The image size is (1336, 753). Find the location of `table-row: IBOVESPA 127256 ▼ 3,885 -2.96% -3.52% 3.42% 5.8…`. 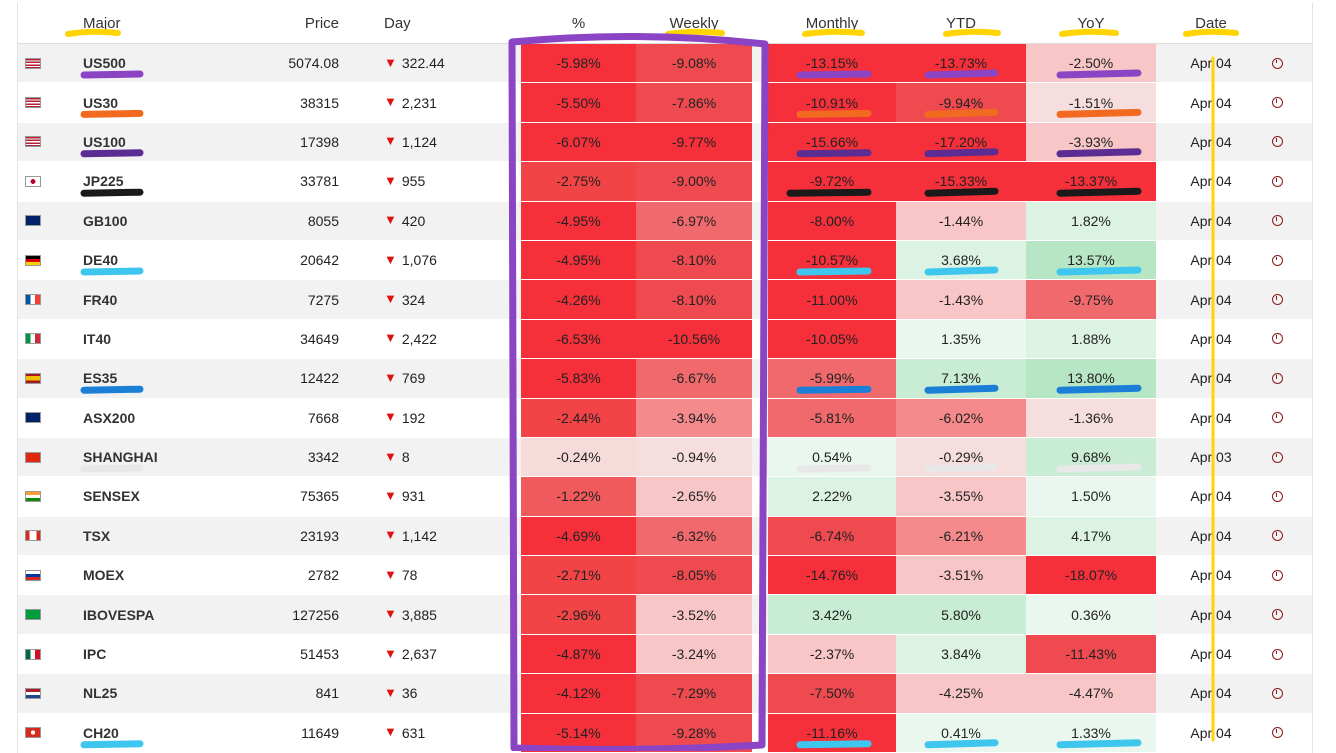

table-row: IBOVESPA 127256 ▼ 3,885 -2.96% -3.52% 3.42% 5.8… is located at coordinates (665, 615).